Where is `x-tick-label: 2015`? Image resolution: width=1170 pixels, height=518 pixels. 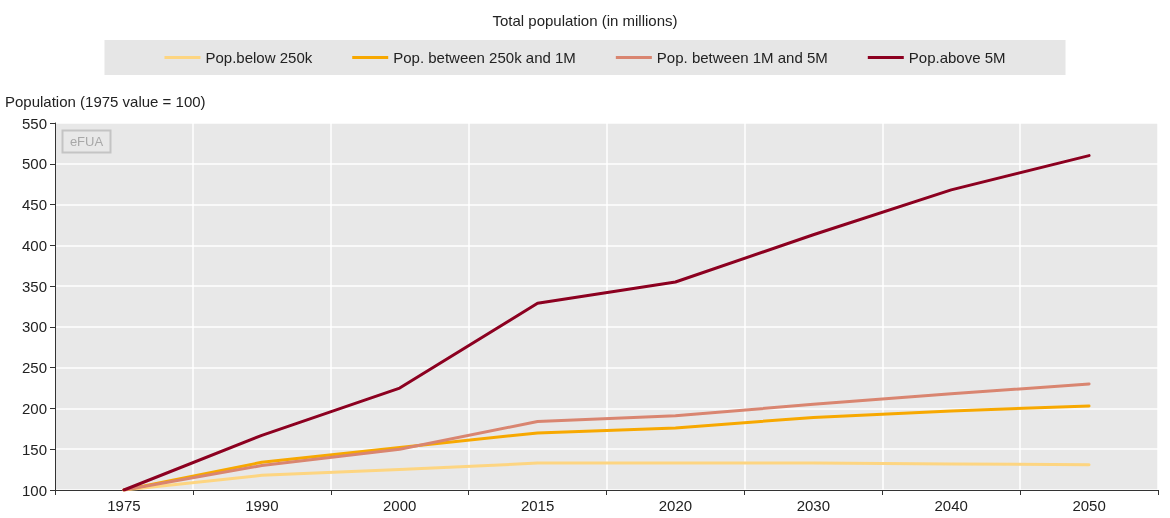 x-tick-label: 2015 is located at coordinates (537, 505).